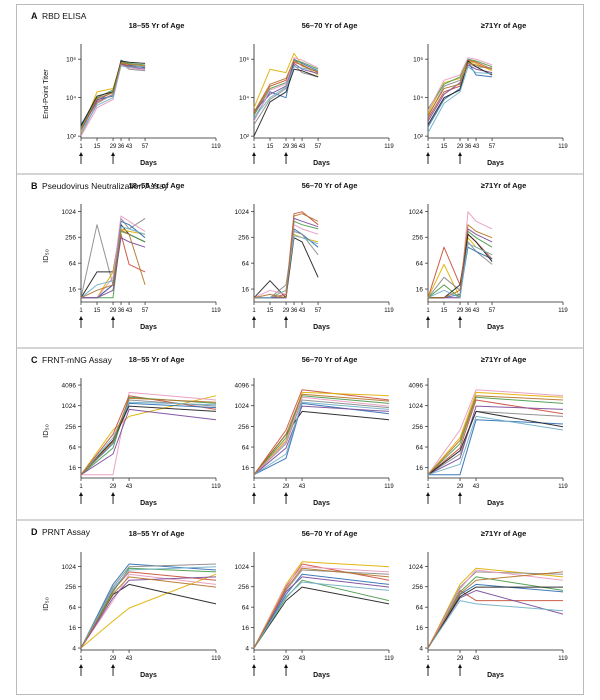  Describe the element at coordinates (72, 137) in the screenshot. I see `y-tick-label: 10²` at that location.